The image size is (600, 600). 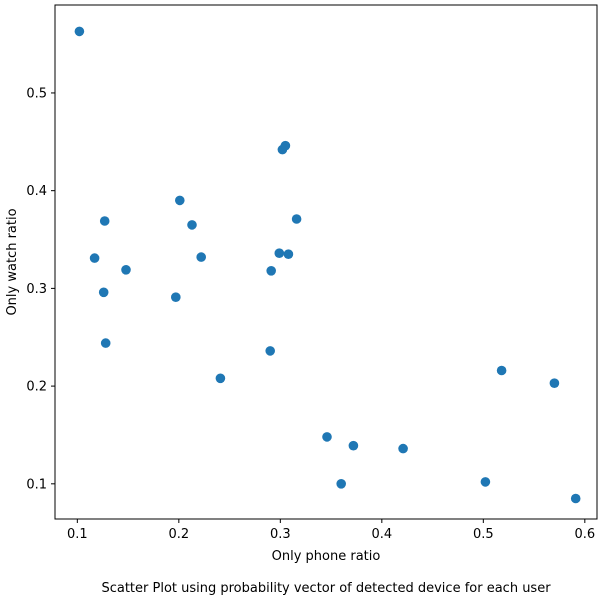 I want to click on y-axis-label: Only watch ratio, so click(x=12, y=261).